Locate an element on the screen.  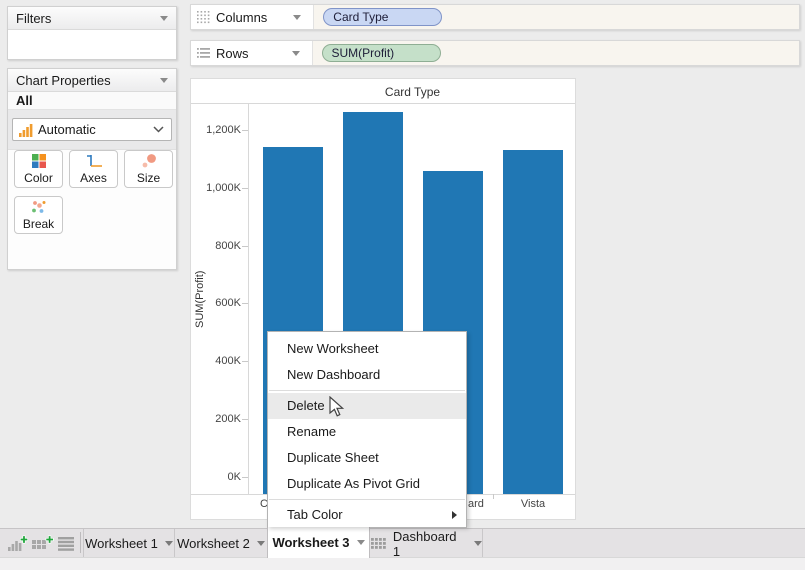
menu-item-new-worksheet: New Worksheet is located at coordinates (333, 348).